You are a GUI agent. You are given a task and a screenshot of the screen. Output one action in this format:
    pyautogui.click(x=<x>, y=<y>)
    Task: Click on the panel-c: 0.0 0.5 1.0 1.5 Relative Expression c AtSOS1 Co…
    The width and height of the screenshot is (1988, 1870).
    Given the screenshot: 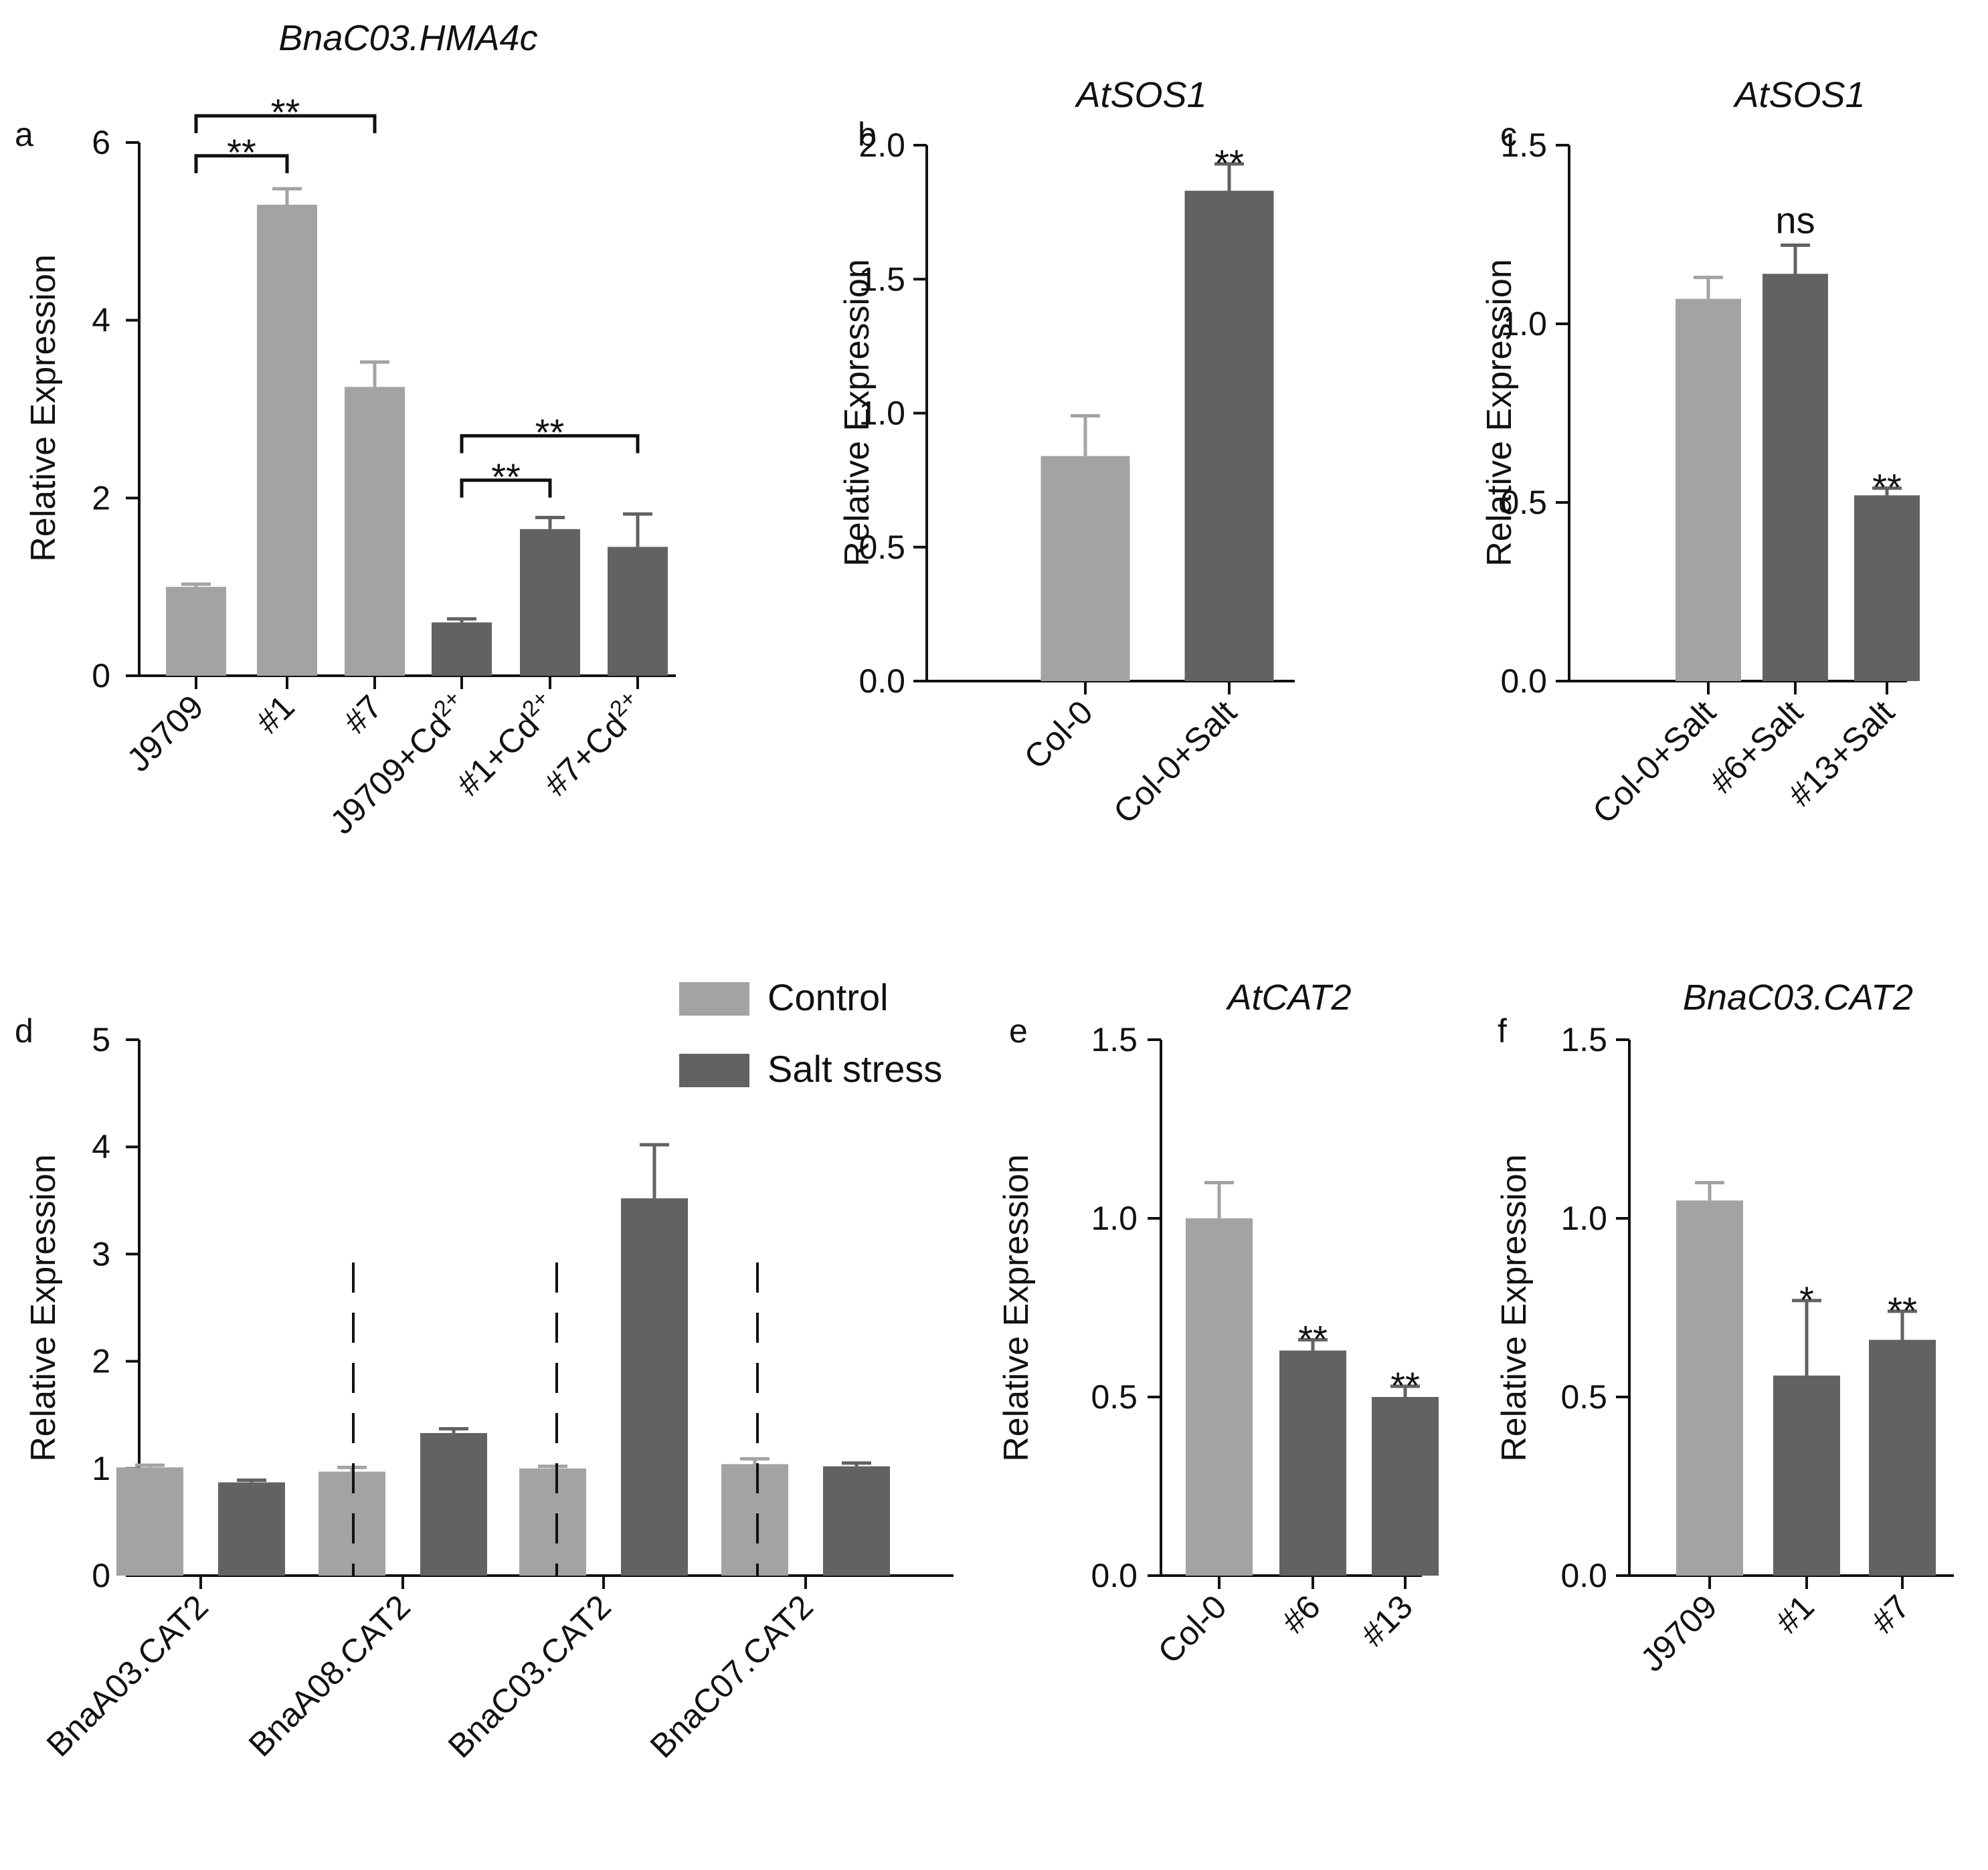 What is the action you would take?
    pyautogui.click(x=1700, y=453)
    